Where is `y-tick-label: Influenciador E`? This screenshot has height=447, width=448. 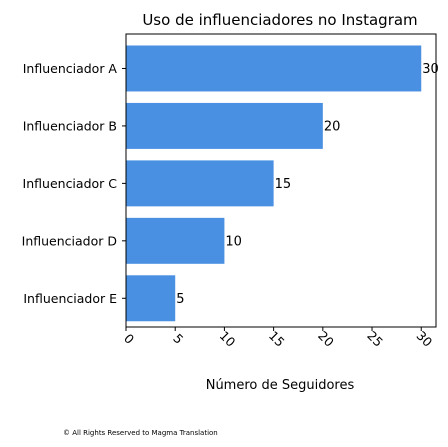
y-tick-label: Influenciador E is located at coordinates (70, 298).